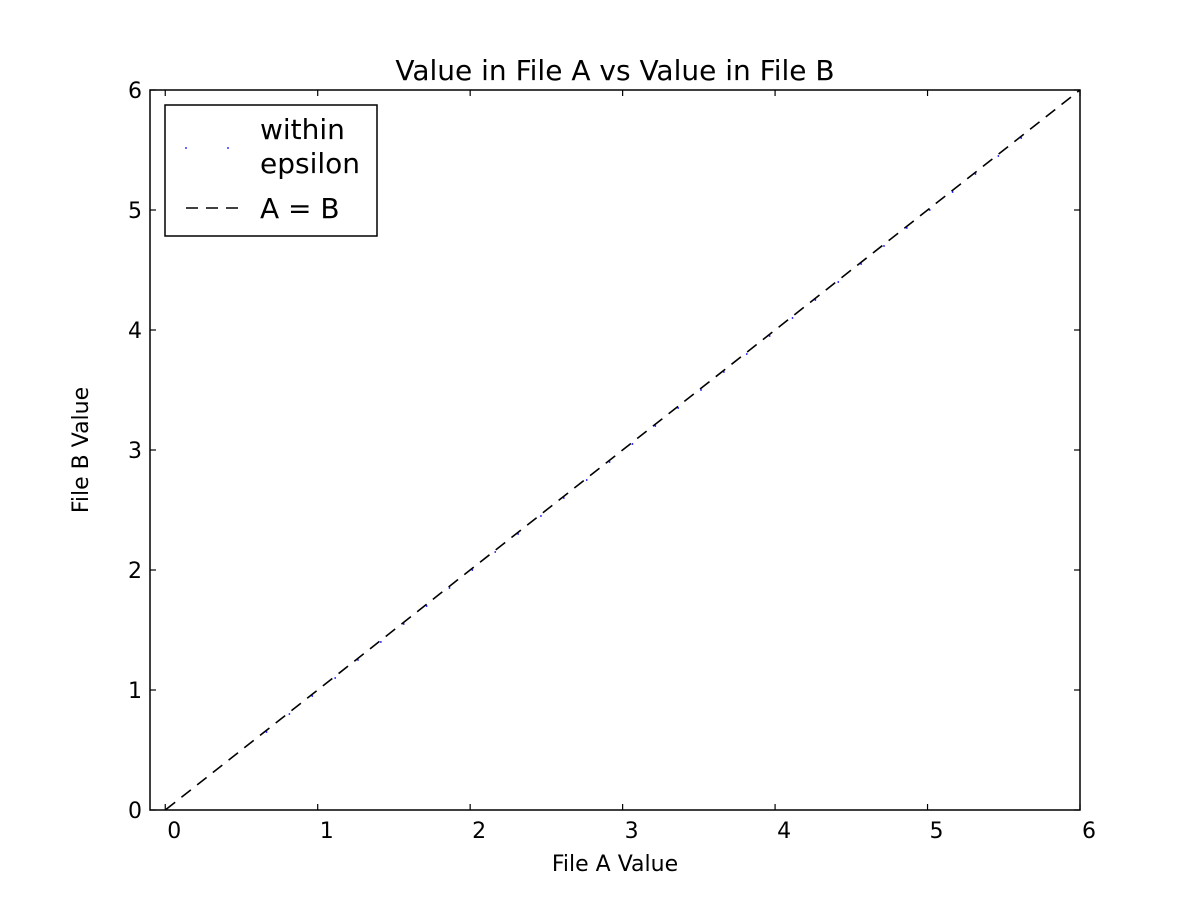  What do you see at coordinates (784, 831) in the screenshot?
I see `x-tick-label: 4` at bounding box center [784, 831].